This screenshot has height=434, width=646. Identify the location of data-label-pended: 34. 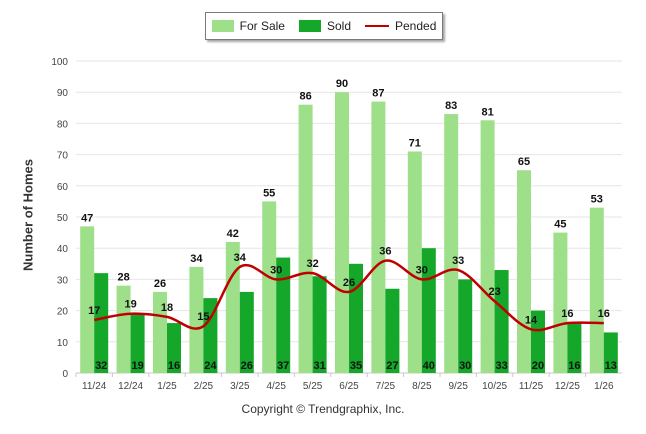
(240, 258).